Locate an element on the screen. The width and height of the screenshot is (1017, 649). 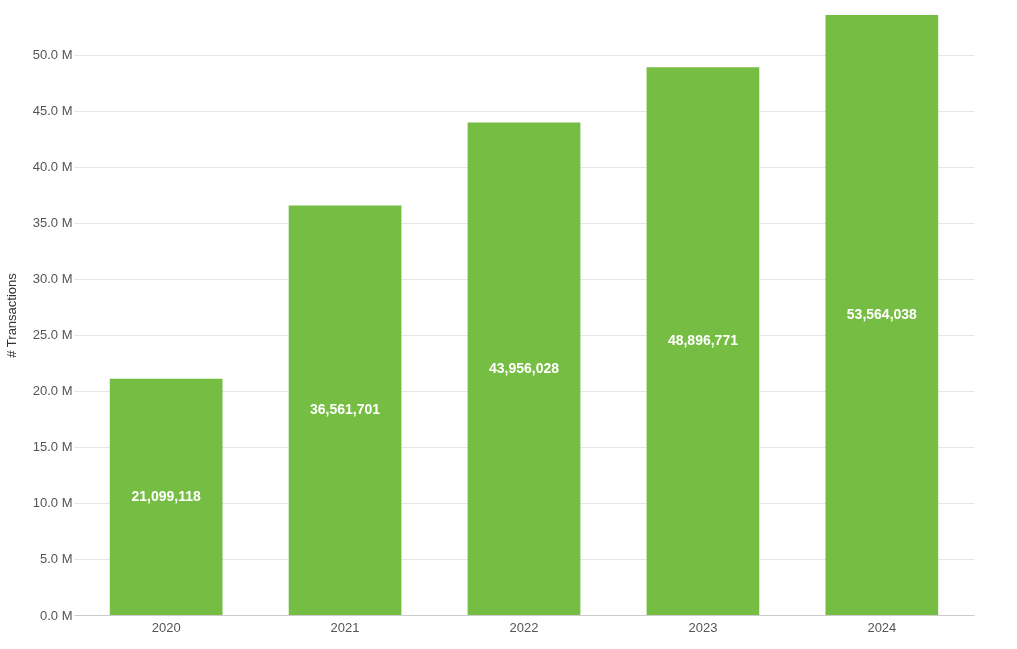
y-tick-label: 30.0 M is located at coordinates (52, 279).